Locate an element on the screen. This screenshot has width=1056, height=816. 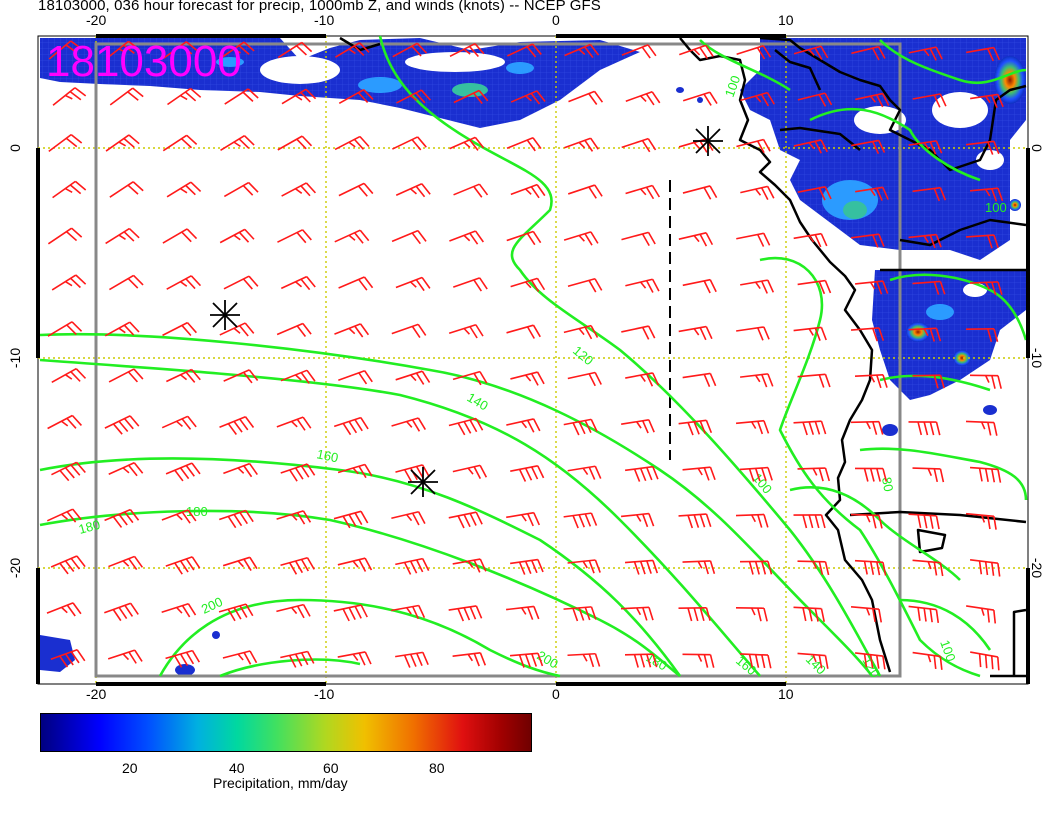
colorbar-tick: 80 is located at coordinates (437, 768).